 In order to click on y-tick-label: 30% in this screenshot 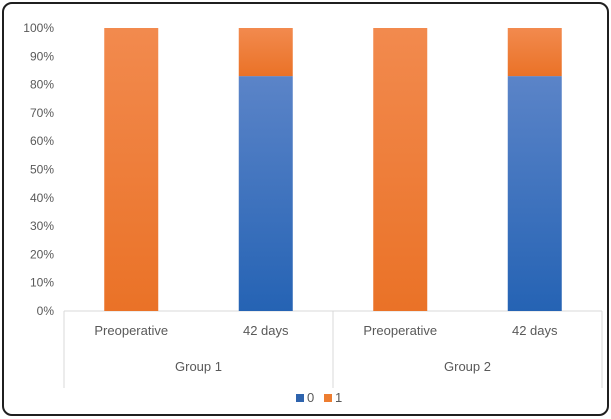, I will do `click(42, 226)`.